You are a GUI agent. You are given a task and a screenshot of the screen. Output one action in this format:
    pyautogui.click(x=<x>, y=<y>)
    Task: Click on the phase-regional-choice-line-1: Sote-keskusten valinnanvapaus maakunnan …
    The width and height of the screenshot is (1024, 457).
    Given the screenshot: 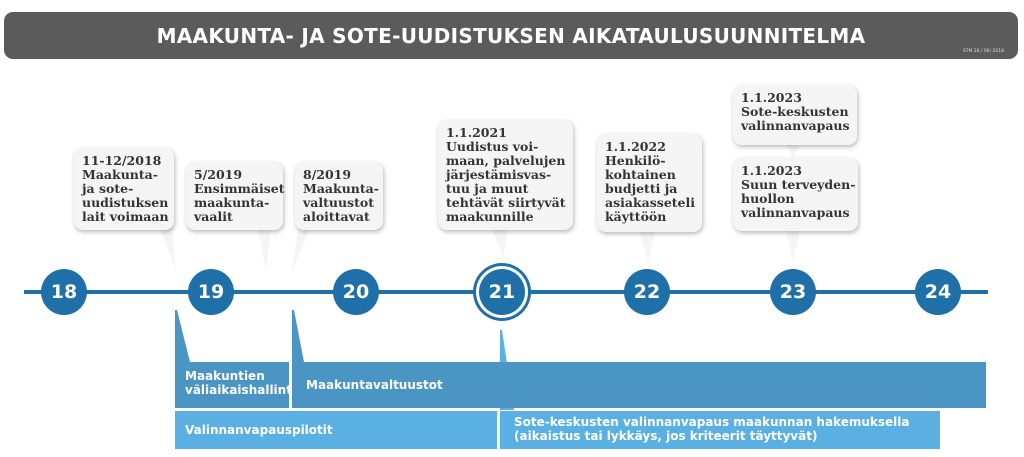 What is the action you would take?
    pyautogui.click(x=712, y=422)
    